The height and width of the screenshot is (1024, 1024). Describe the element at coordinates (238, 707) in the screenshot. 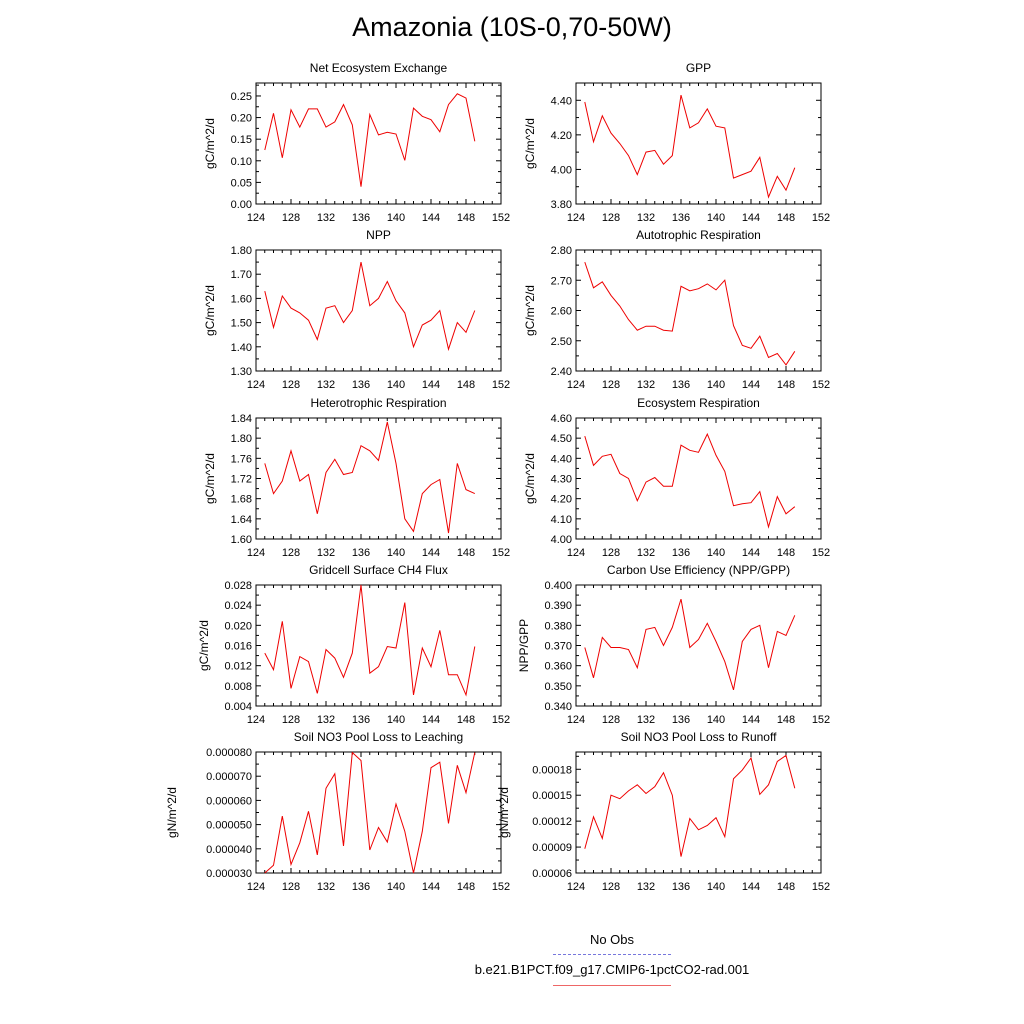

I see `y-tick-label: 0.004` at that location.